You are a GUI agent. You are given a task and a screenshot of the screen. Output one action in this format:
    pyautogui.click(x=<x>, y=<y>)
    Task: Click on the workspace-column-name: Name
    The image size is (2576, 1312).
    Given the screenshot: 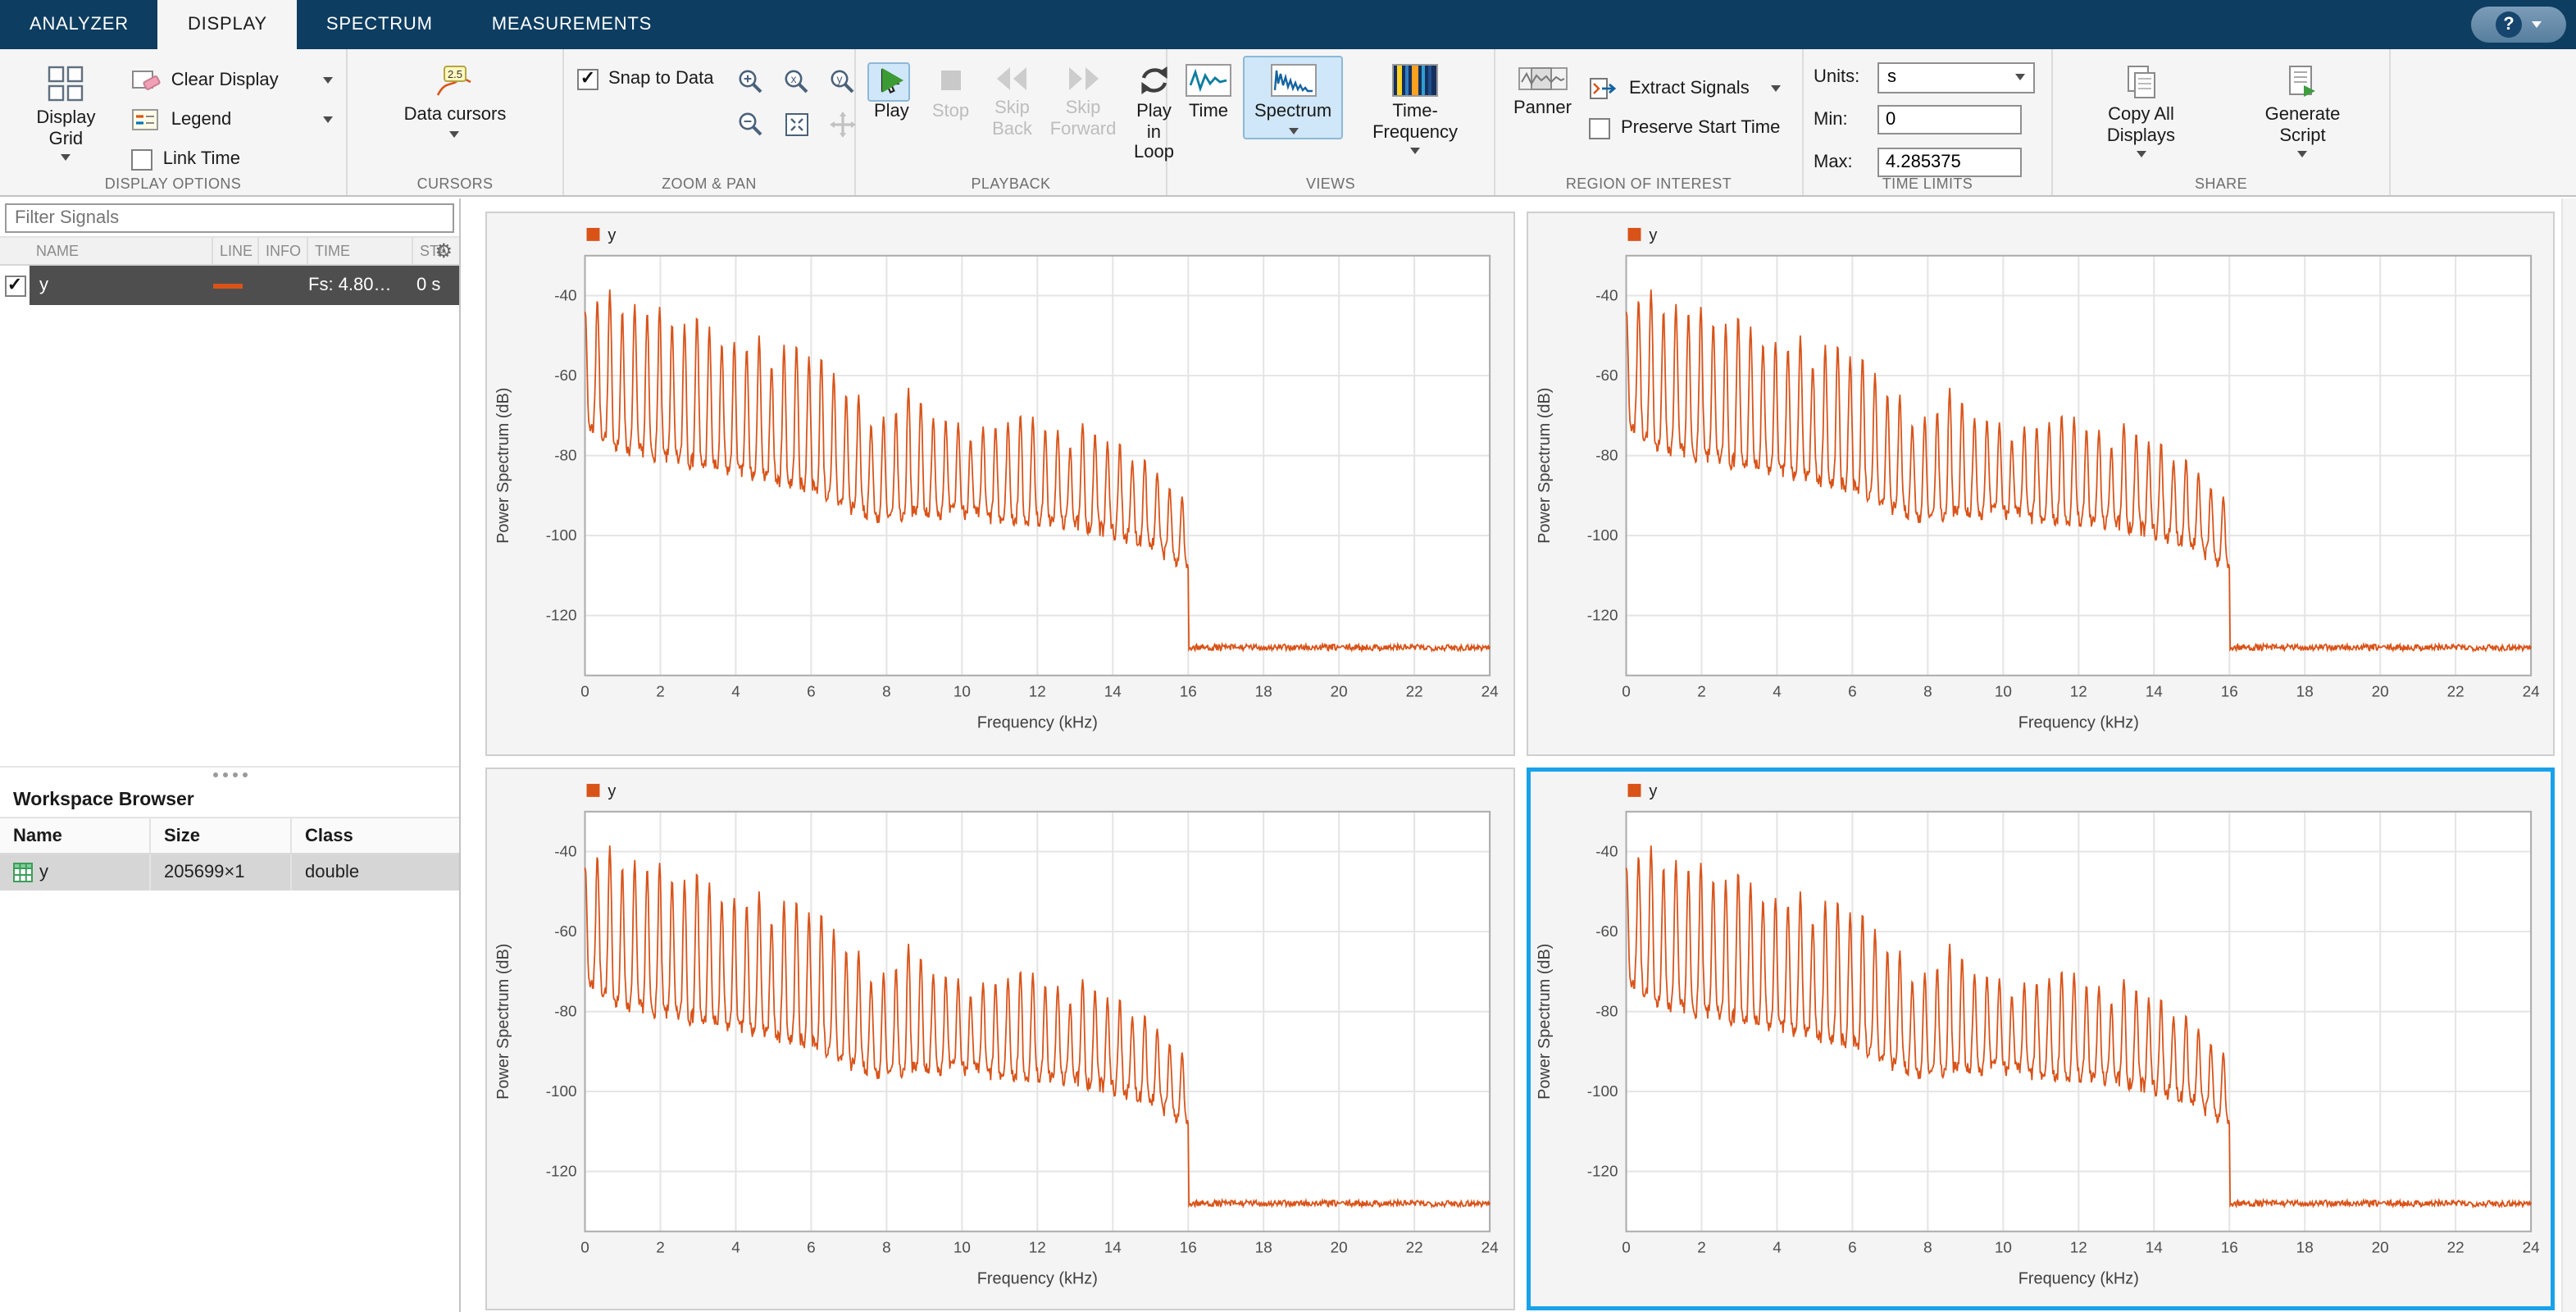 What is the action you would take?
    pyautogui.click(x=75, y=835)
    